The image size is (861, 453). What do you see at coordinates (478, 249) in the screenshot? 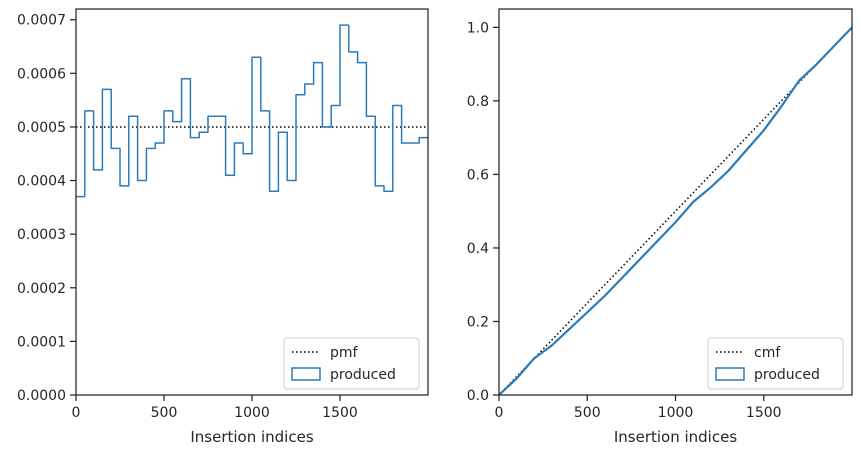
I see `y-tick-label: 0.4` at bounding box center [478, 249].